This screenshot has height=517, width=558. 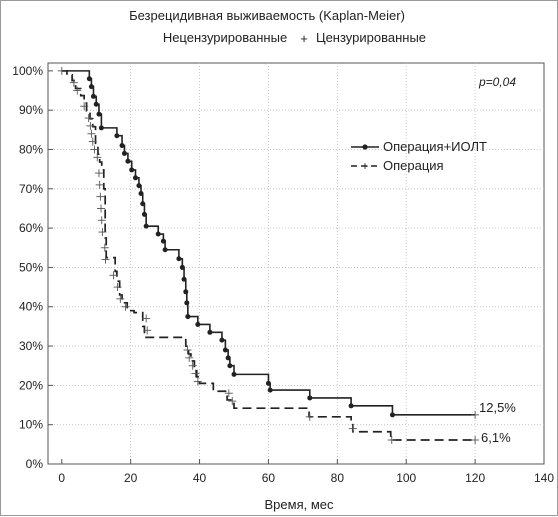 What do you see at coordinates (299, 504) in the screenshot?
I see `x-axis-label: Время, мес` at bounding box center [299, 504].